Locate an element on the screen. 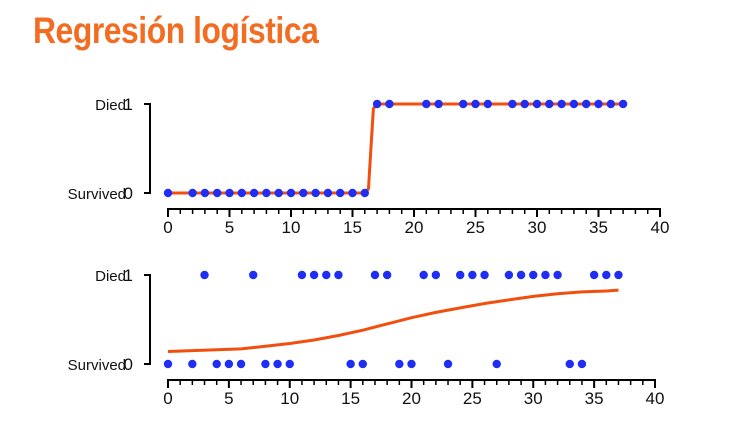 This screenshot has width=754, height=428. slide-title: Regresión logística is located at coordinates (176, 30).